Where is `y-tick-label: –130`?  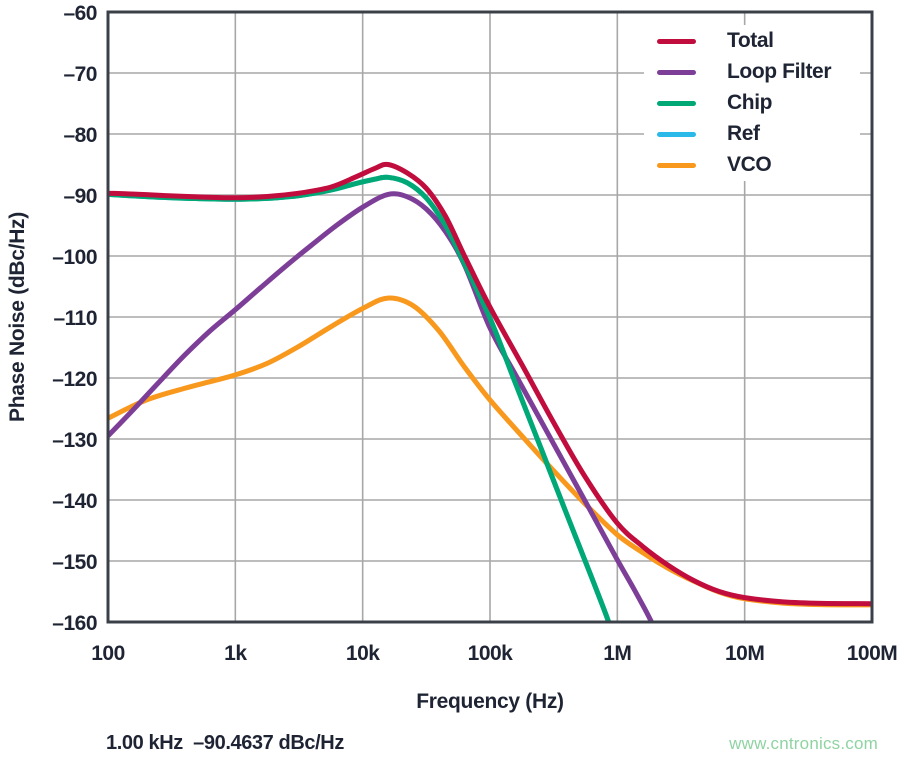 y-tick-label: –130 is located at coordinates (74, 440).